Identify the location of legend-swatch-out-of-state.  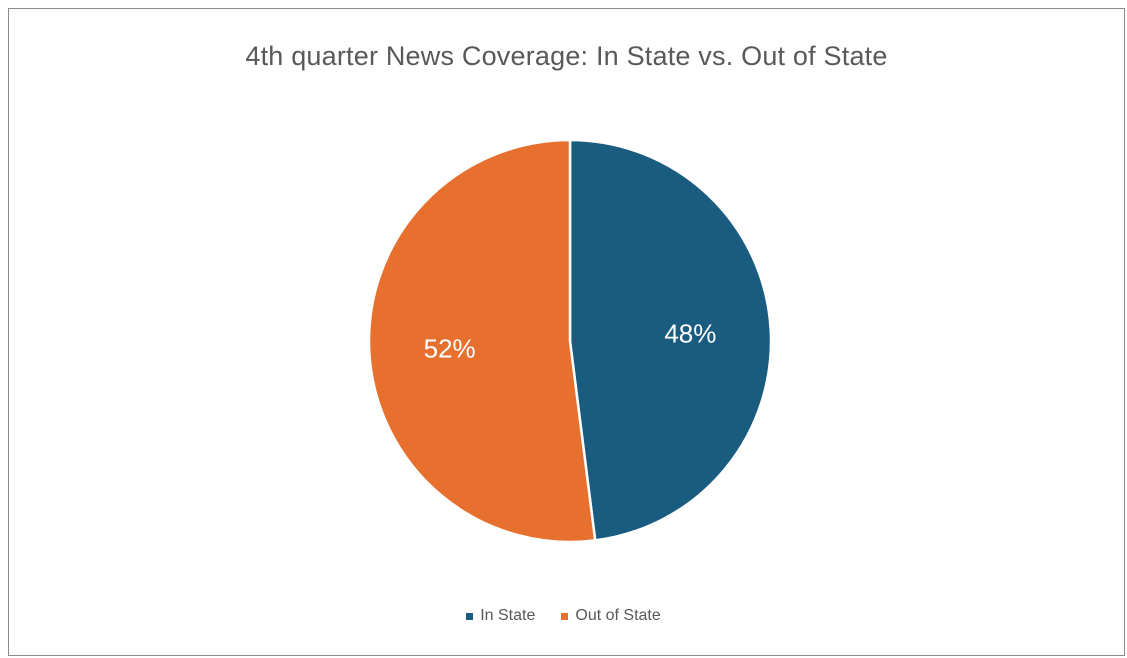
(565, 616).